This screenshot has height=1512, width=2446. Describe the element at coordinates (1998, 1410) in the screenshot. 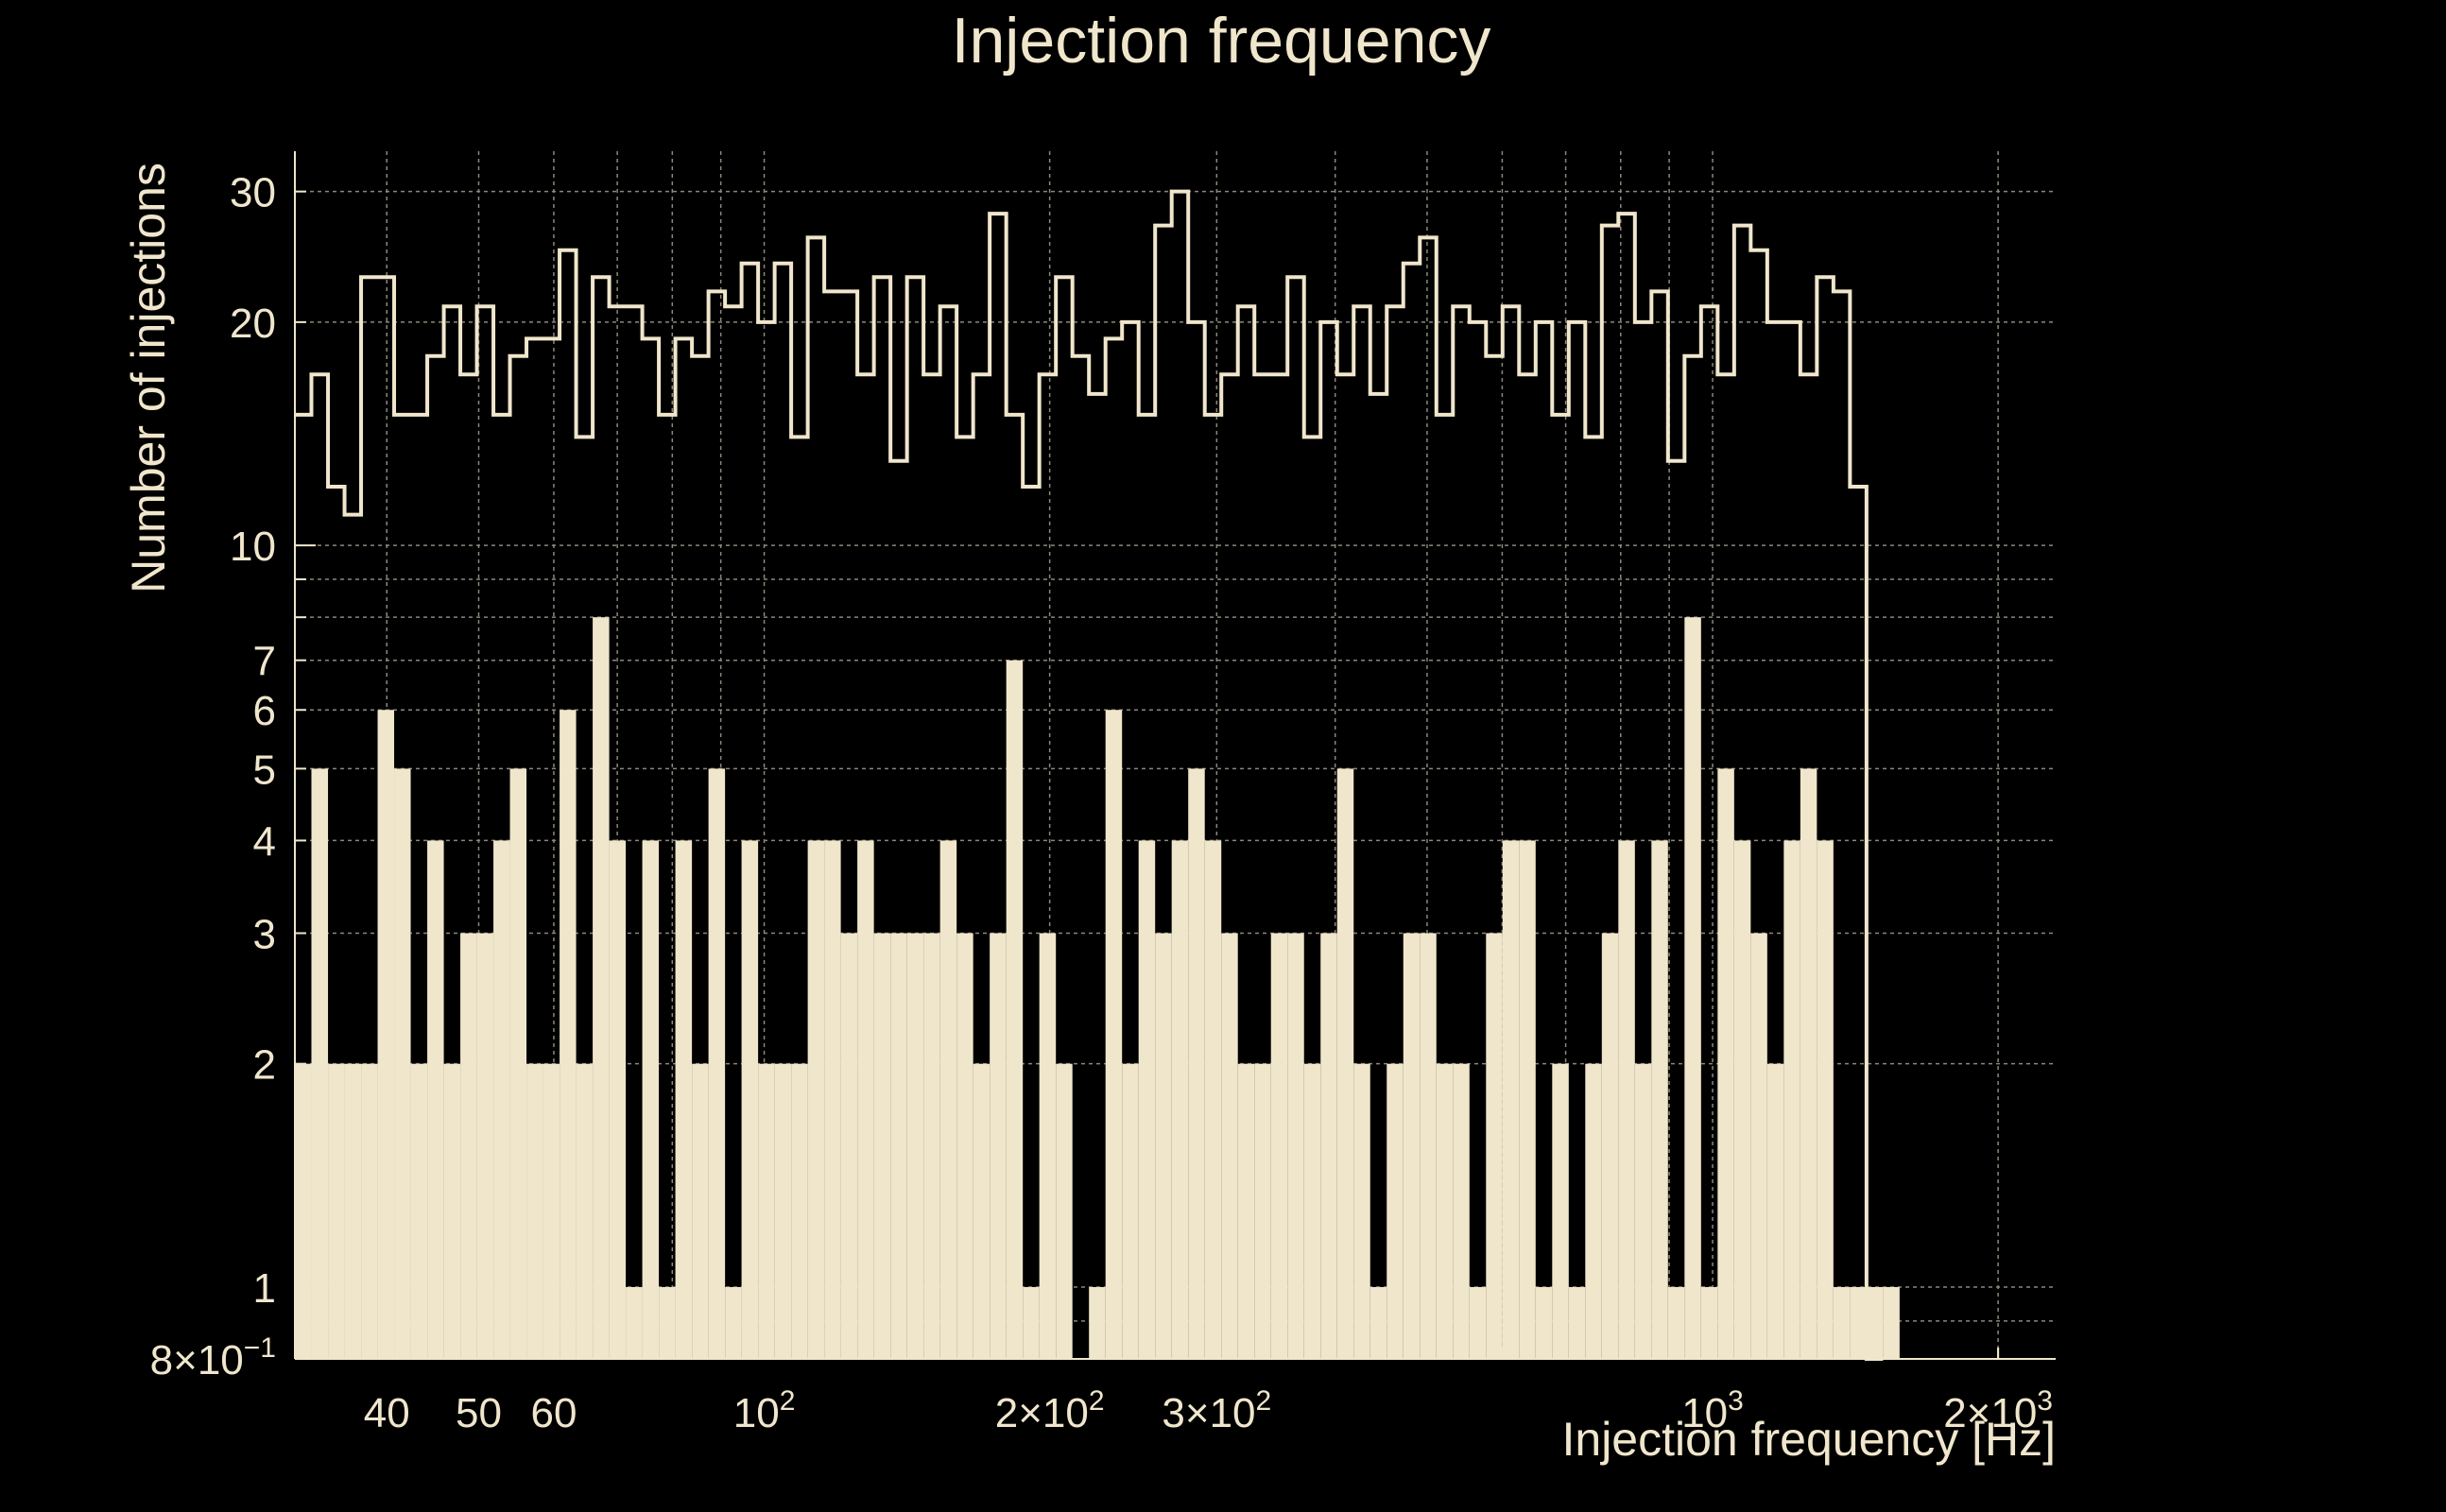

I see `x-tick-label: 2×10³` at that location.